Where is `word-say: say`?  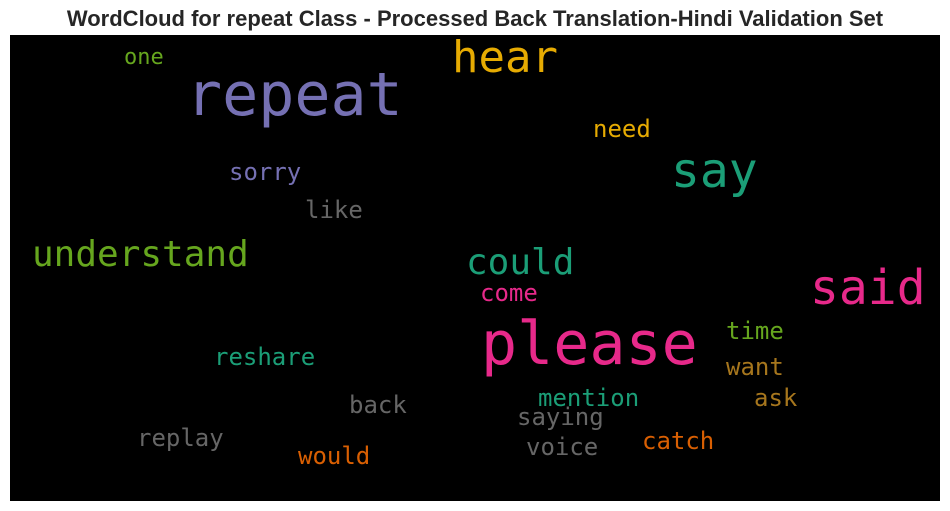
word-say: say is located at coordinates (714, 171).